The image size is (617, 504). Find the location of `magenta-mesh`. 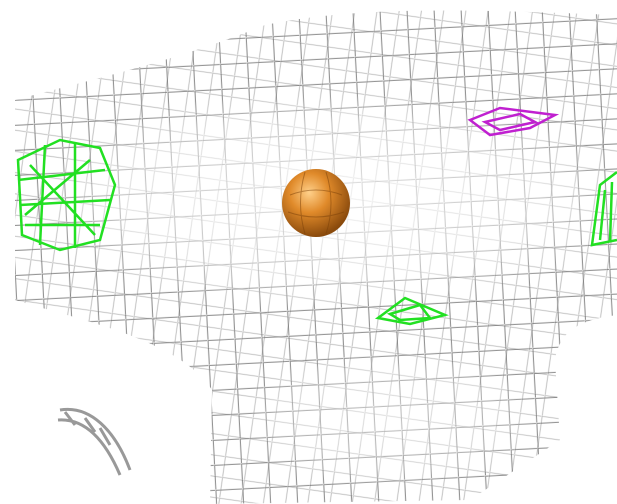

magenta-mesh is located at coordinates (513, 121).